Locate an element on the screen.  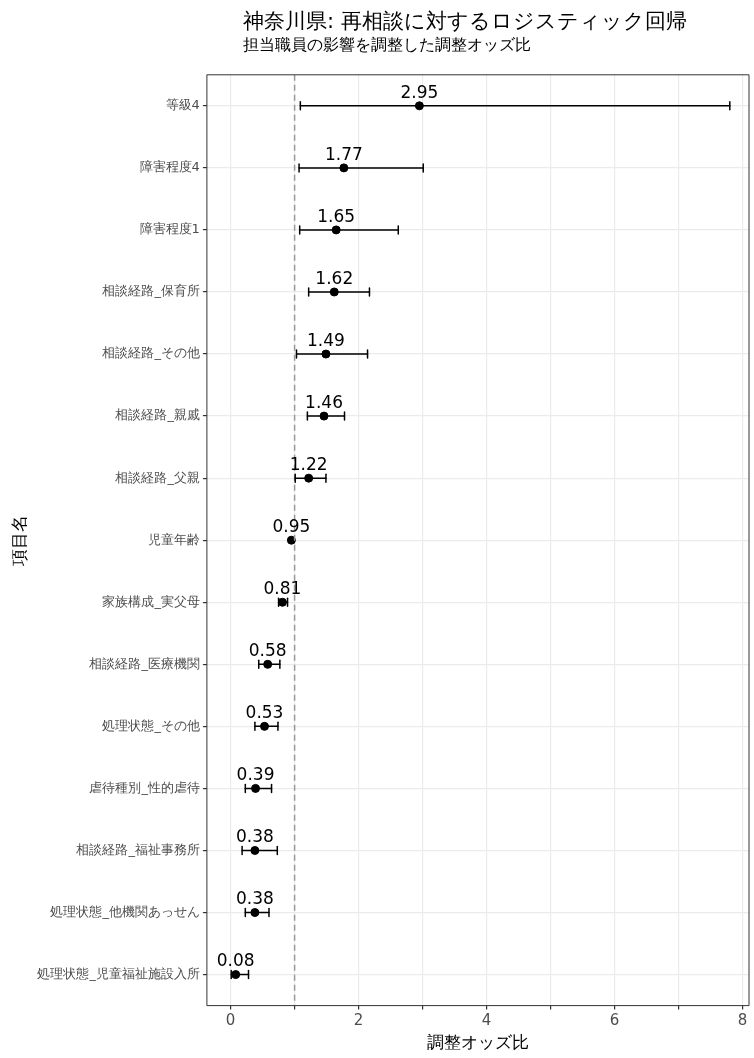
chart-title: 神奈川県: 再相談に対するロジスティック回帰 is located at coordinates (465, 21).